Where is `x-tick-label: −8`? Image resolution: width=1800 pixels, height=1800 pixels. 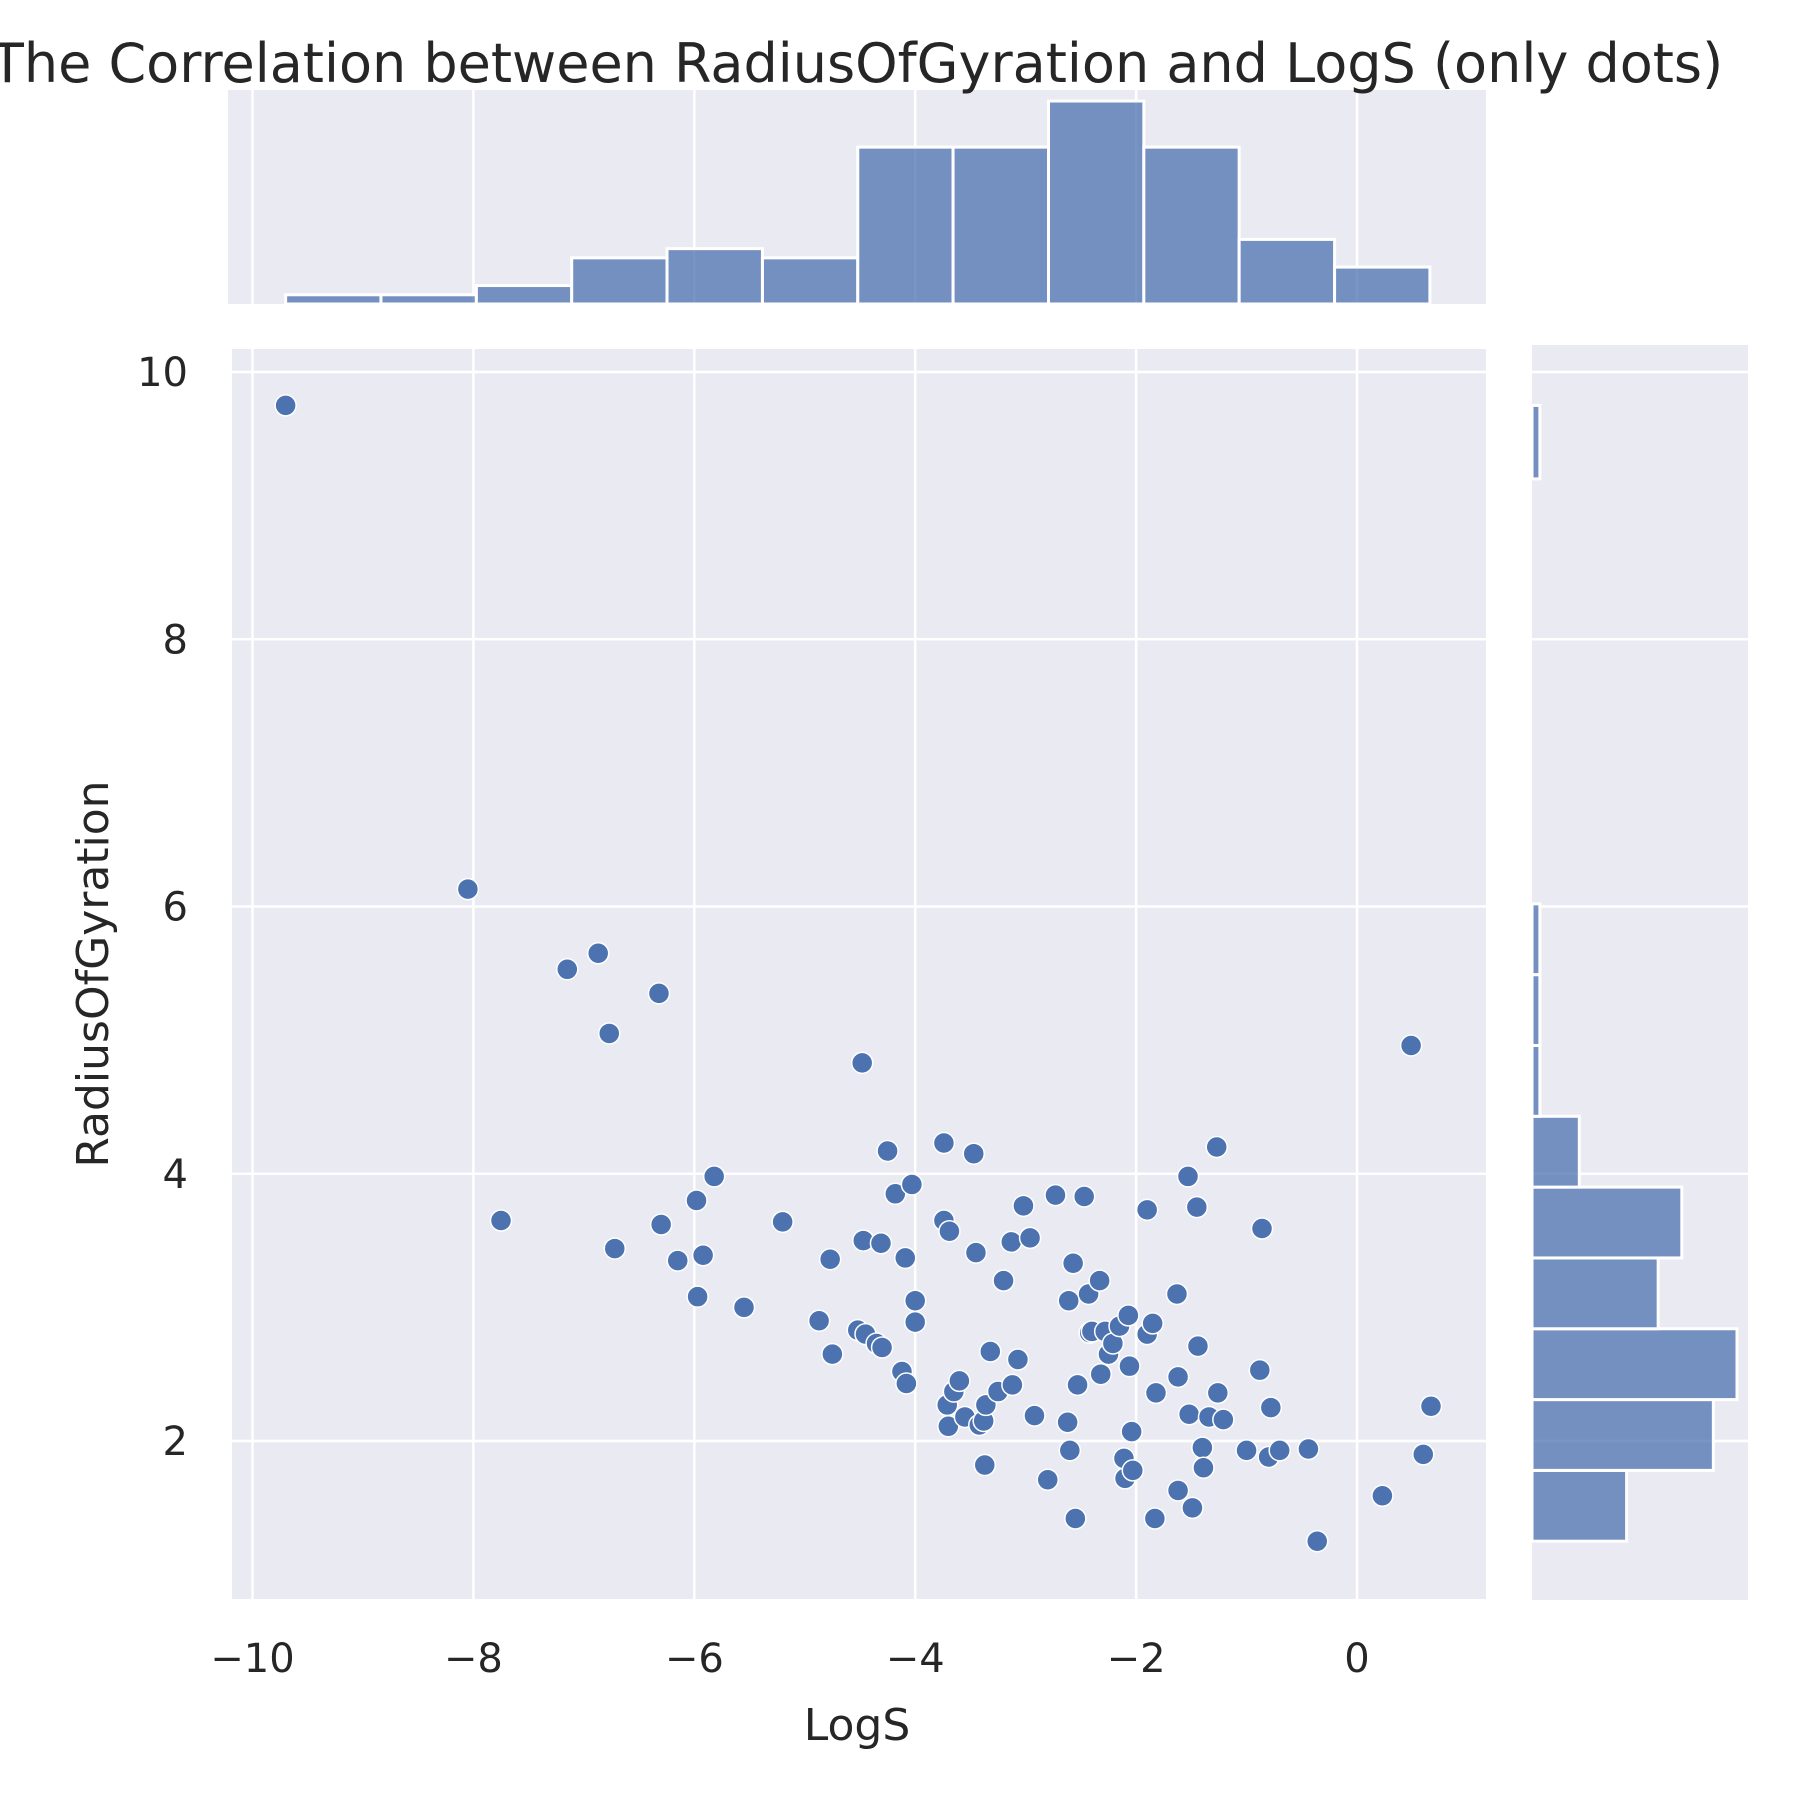 x-tick-label: −8 is located at coordinates (473, 1659).